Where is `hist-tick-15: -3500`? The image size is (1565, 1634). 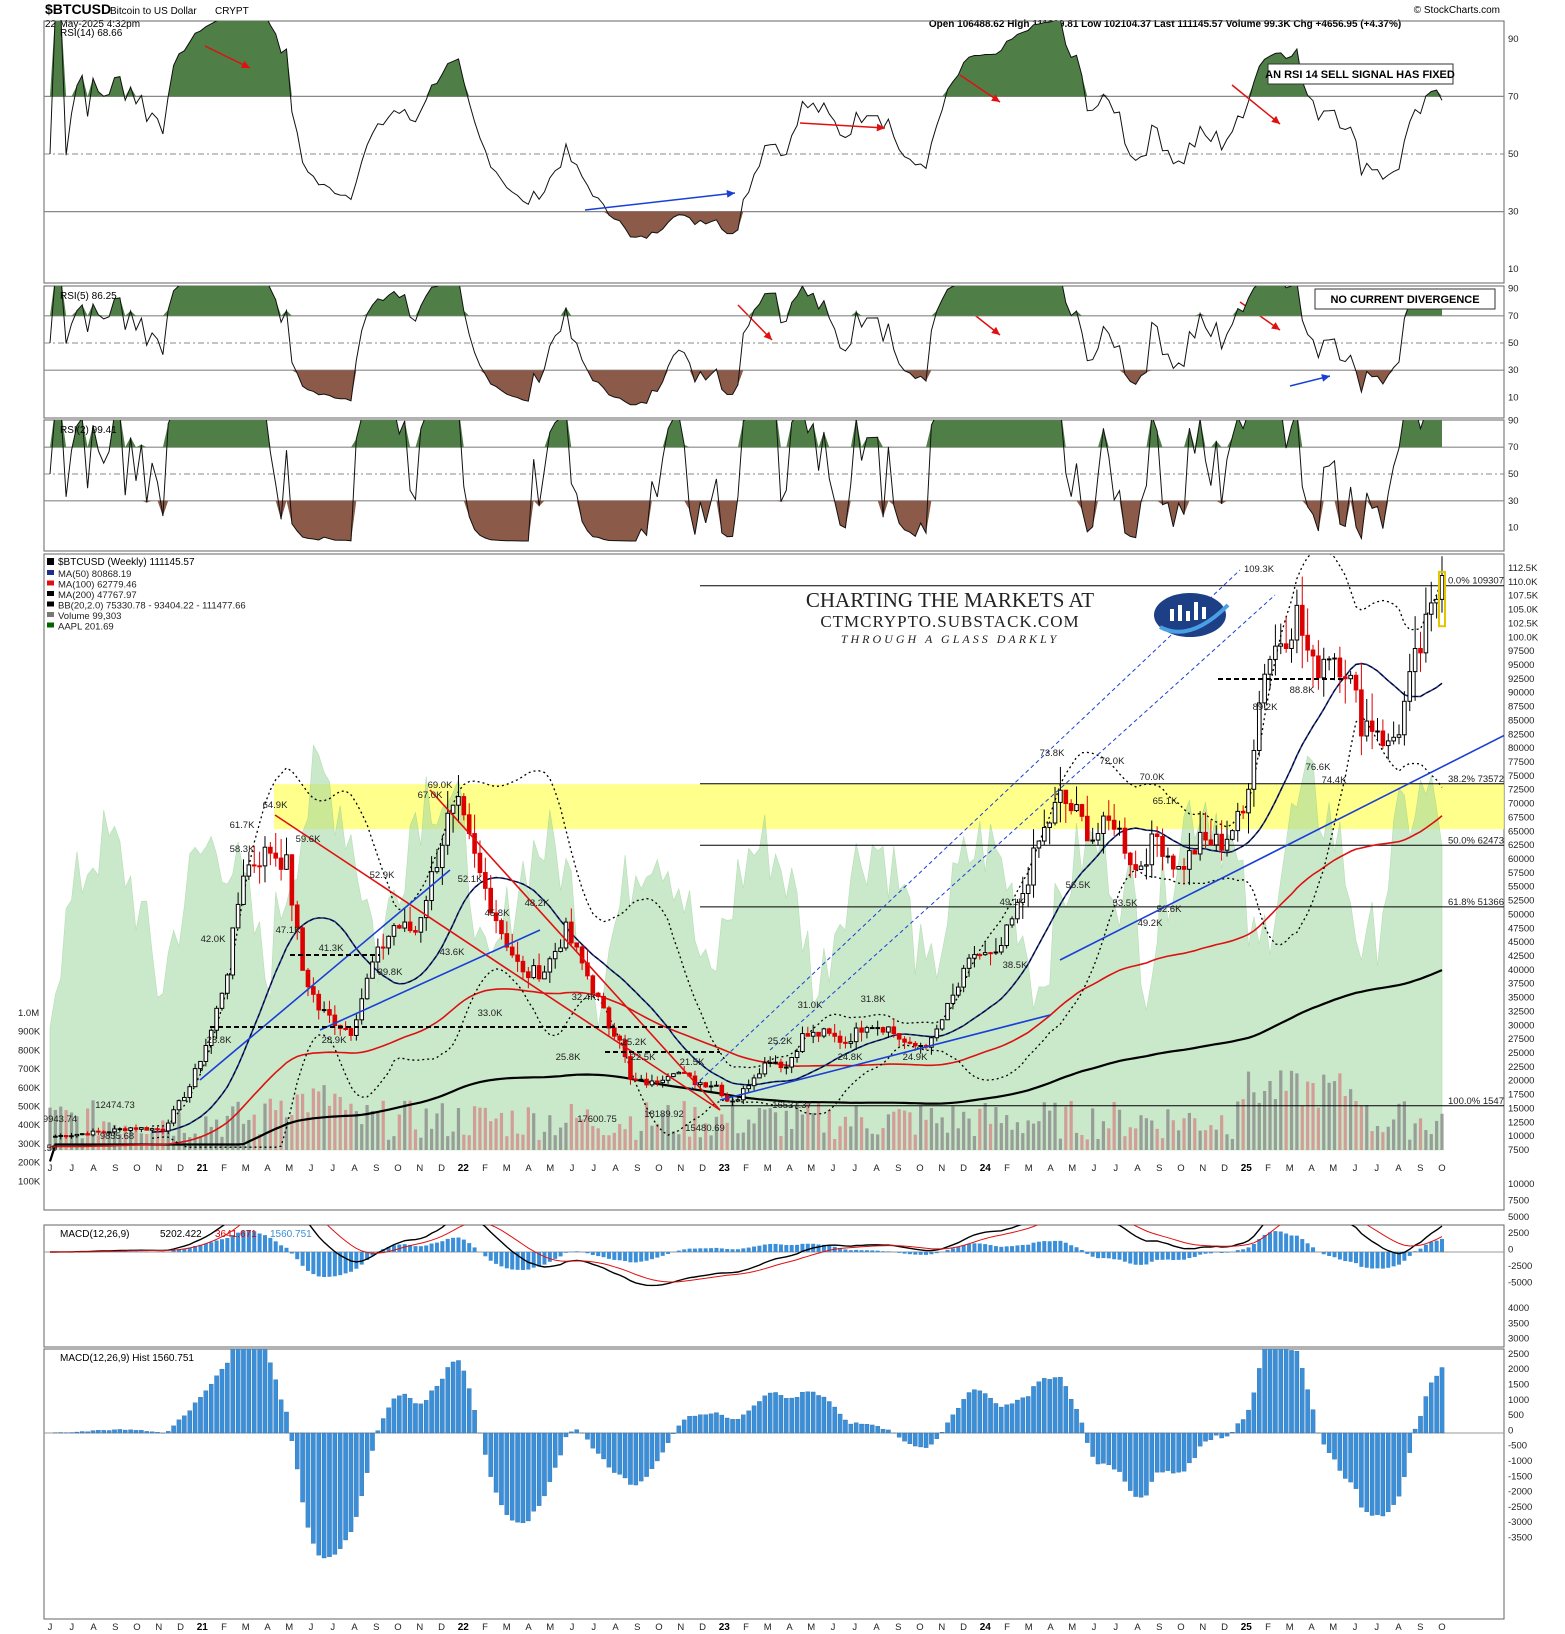
hist-tick-15: -3500 is located at coordinates (1520, 1538).